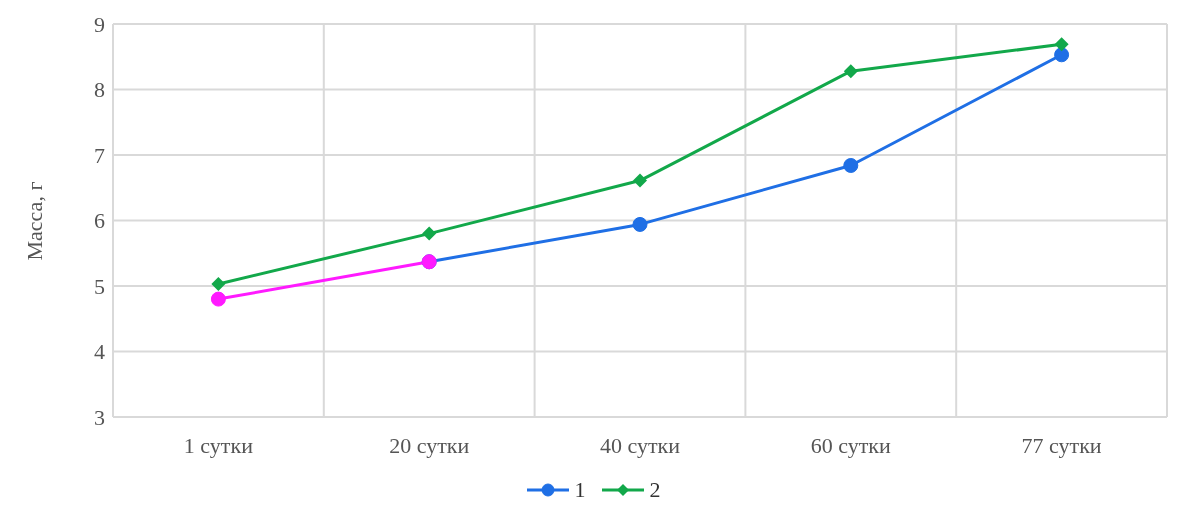 Image resolution: width=1179 pixels, height=515 pixels. Describe the element at coordinates (99, 352) in the screenshot. I see `y-tick-label: 4` at that location.